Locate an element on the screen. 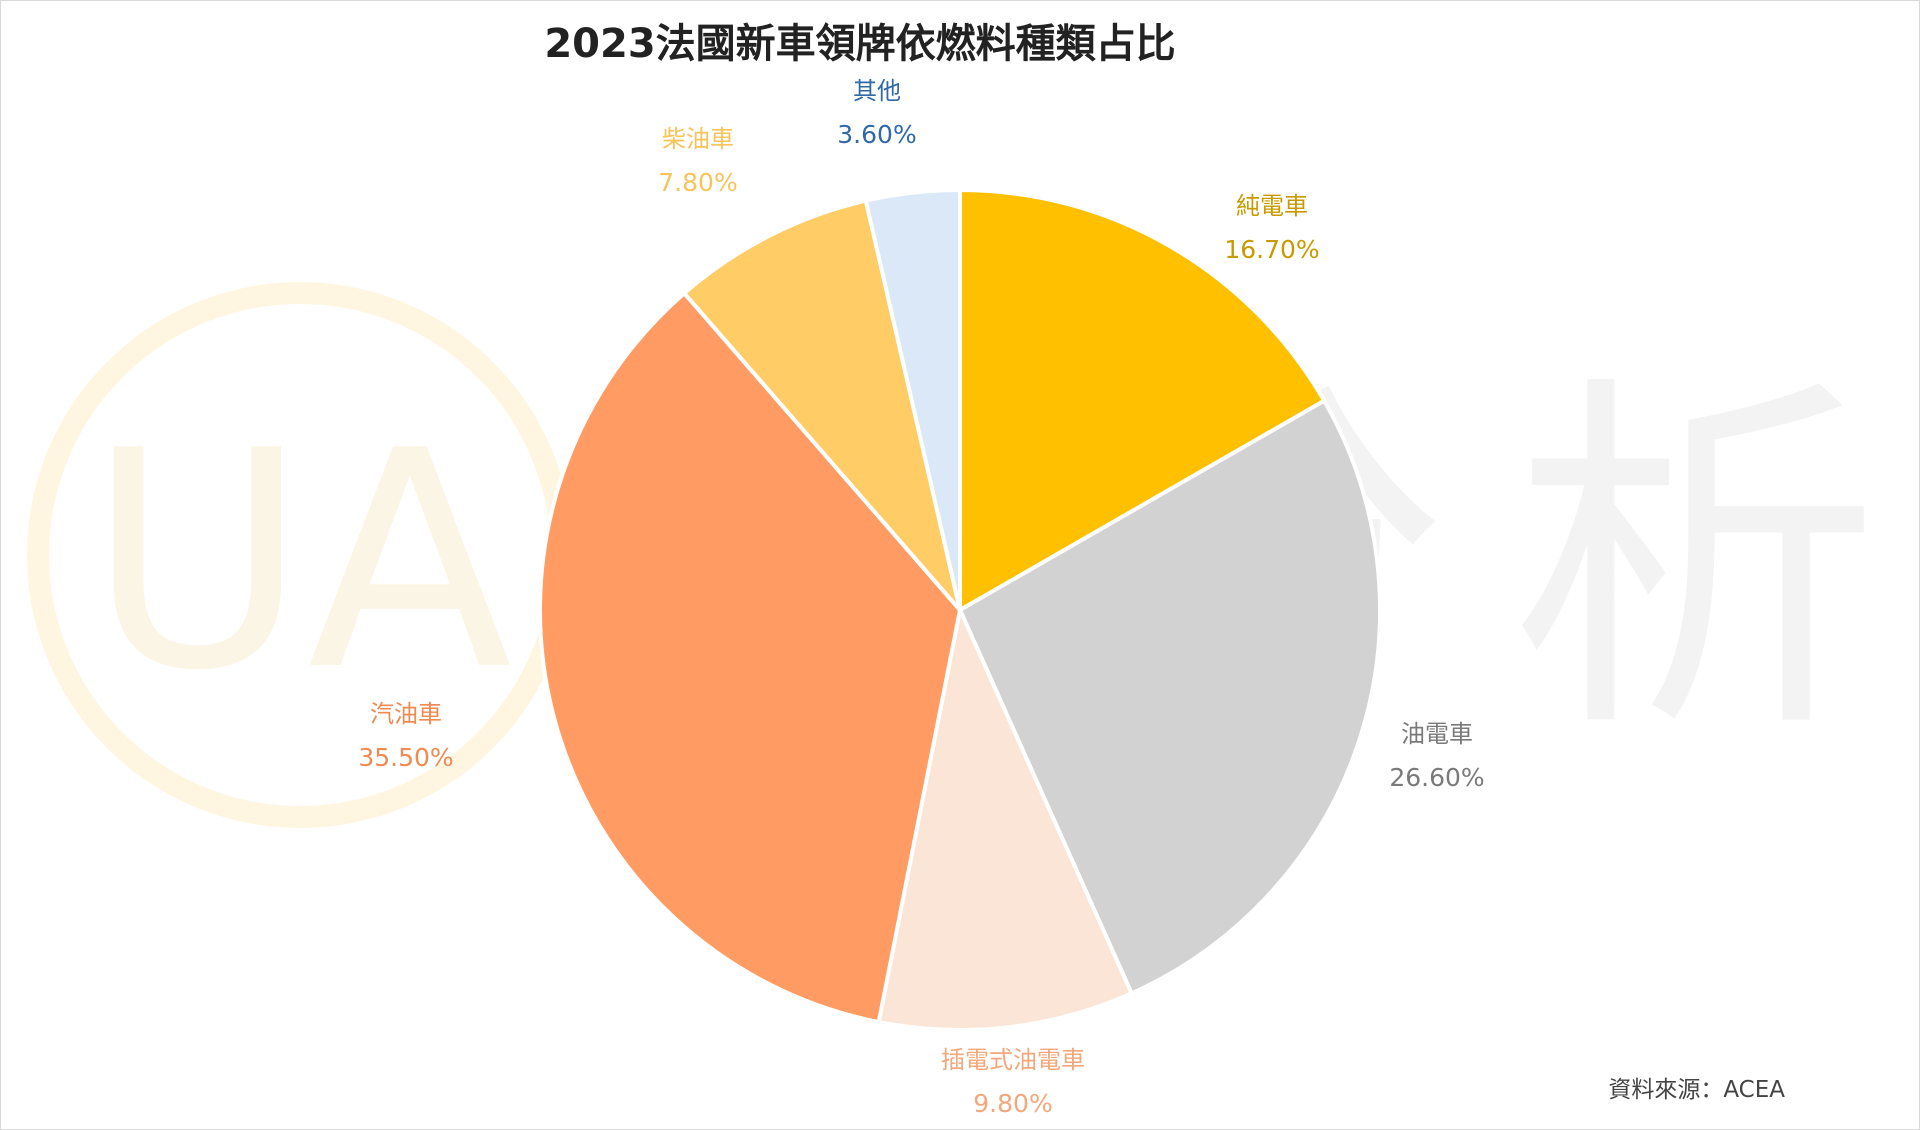 This screenshot has height=1130, width=1920. slice-label-2: 油電車 is located at coordinates (1437, 734).